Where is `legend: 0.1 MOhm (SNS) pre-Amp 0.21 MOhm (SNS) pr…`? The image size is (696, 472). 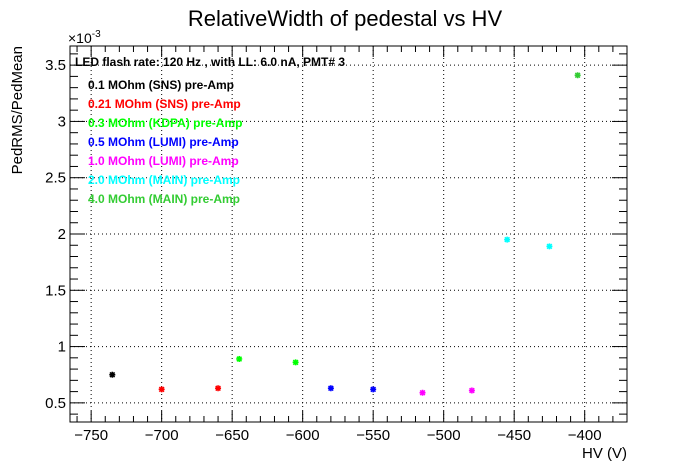 legend: 0.1 MOhm (SNS) pre-Amp 0.21 MOhm (SNS) pr… is located at coordinates (165, 142).